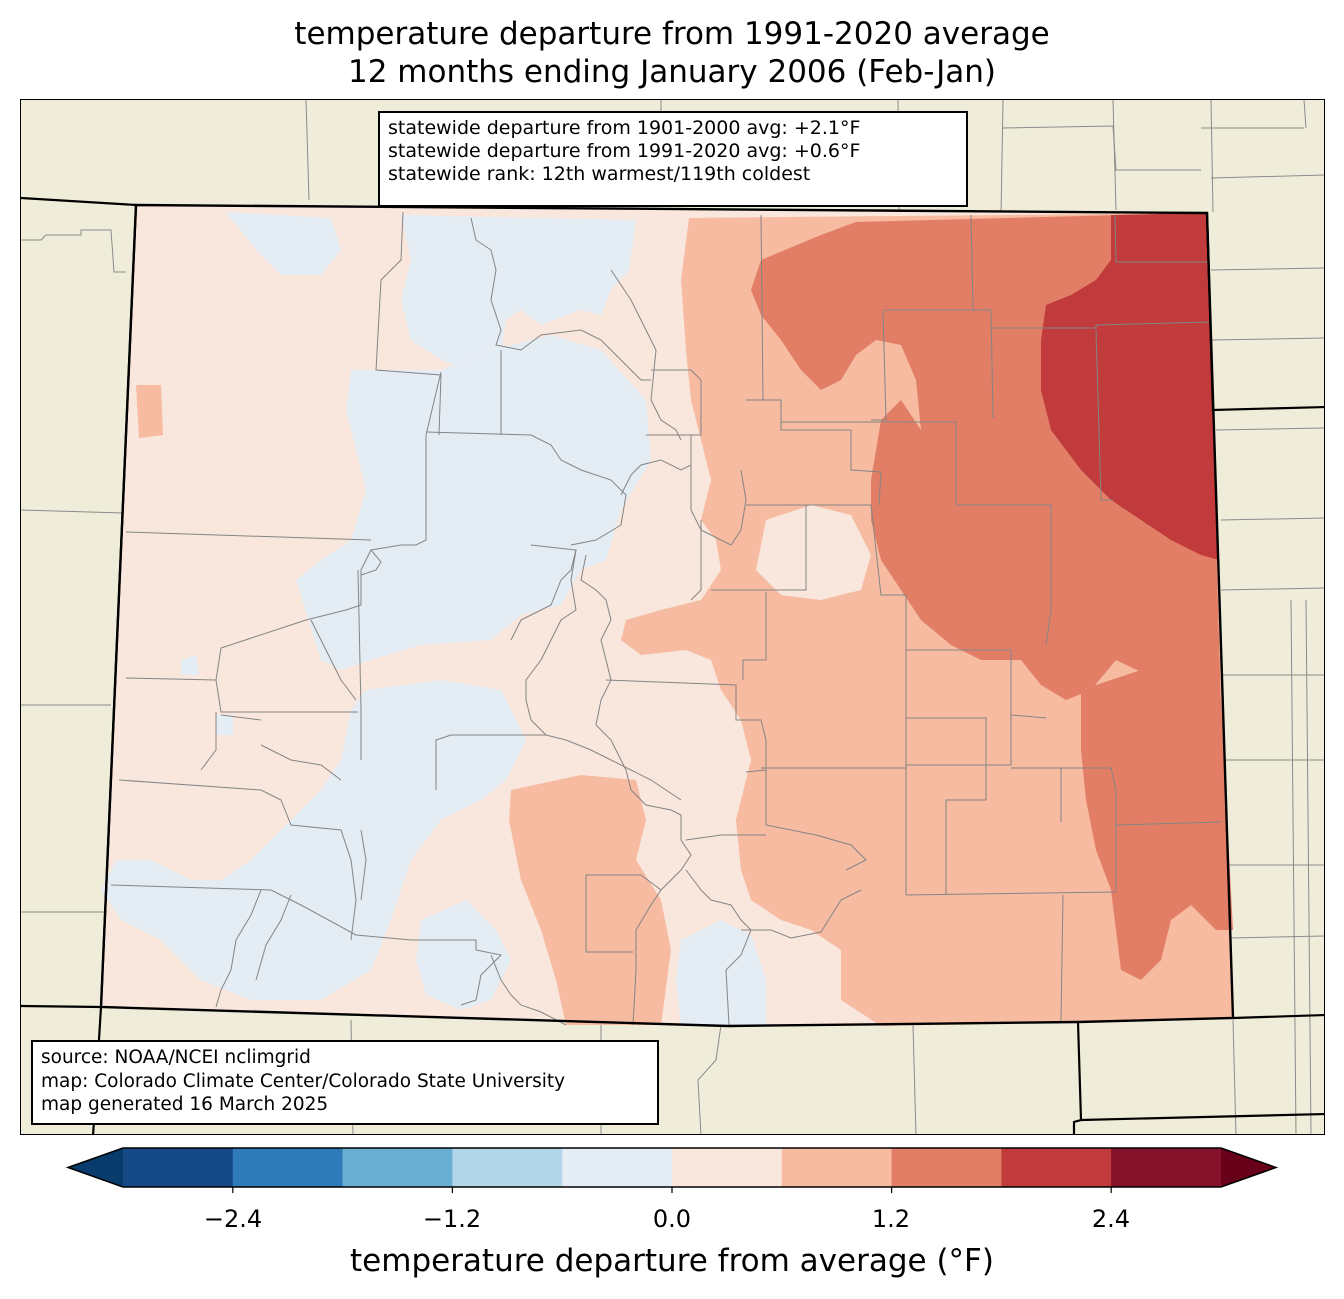 The image size is (1344, 1299). Describe the element at coordinates (672, 1261) in the screenshot. I see `colorbar-label: temperature departure from average (°F)` at that location.